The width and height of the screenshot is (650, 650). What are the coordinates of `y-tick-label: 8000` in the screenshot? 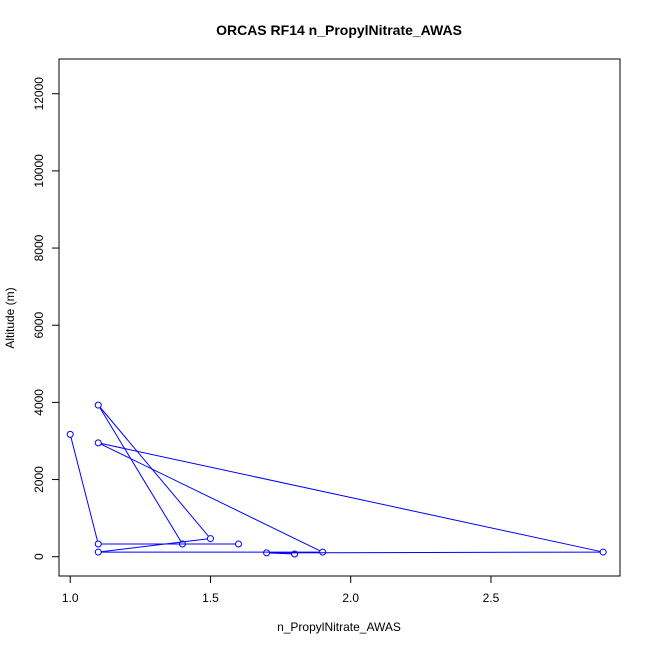 It's located at (39, 247).